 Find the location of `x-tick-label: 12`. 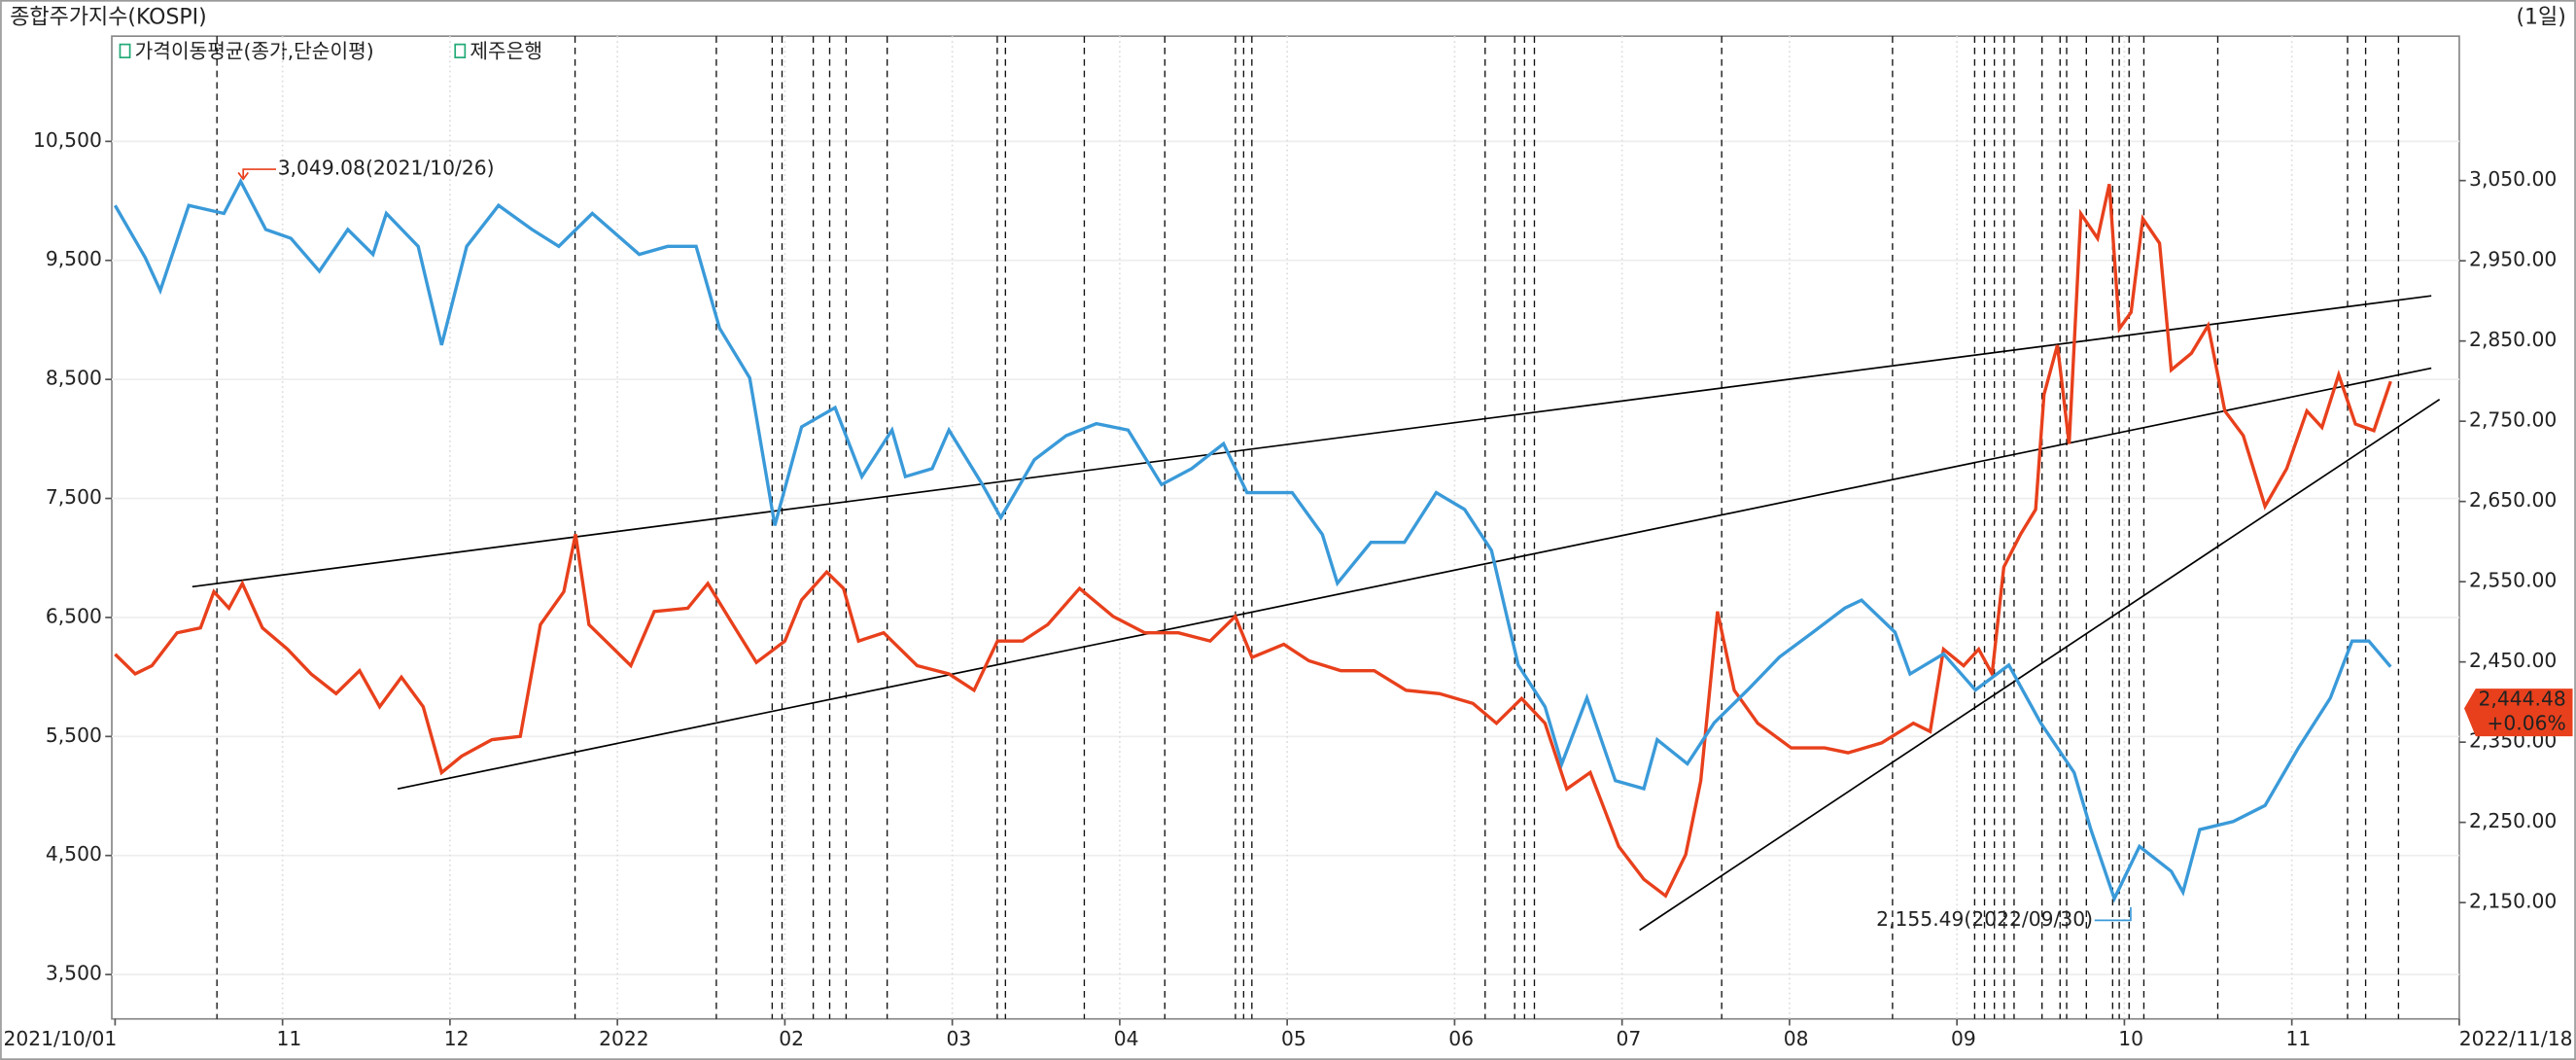

x-tick-label: 12 is located at coordinates (457, 1039).